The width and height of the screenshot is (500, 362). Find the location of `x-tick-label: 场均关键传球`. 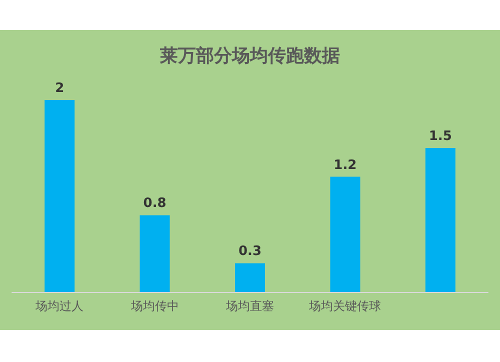

x-tick-label: 场均关键传球 is located at coordinates (345, 306).